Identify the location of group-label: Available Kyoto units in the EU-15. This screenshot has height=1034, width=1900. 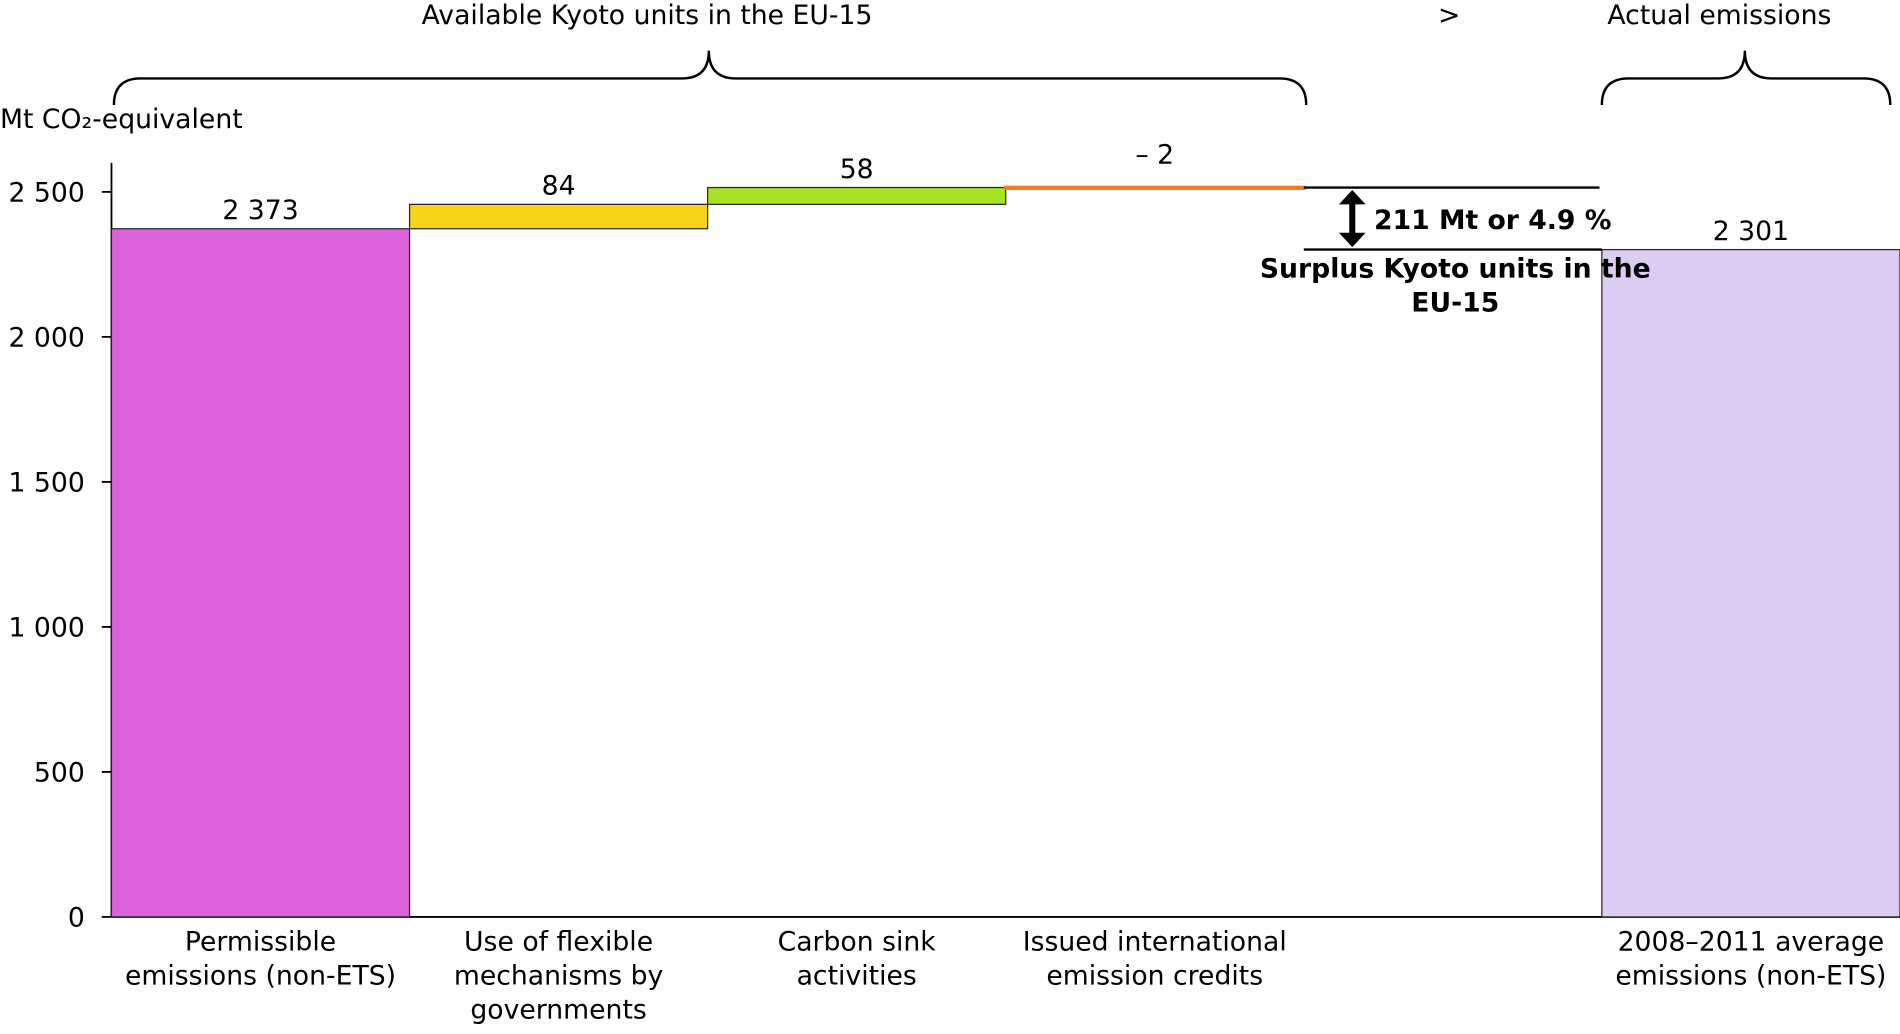
(647, 15).